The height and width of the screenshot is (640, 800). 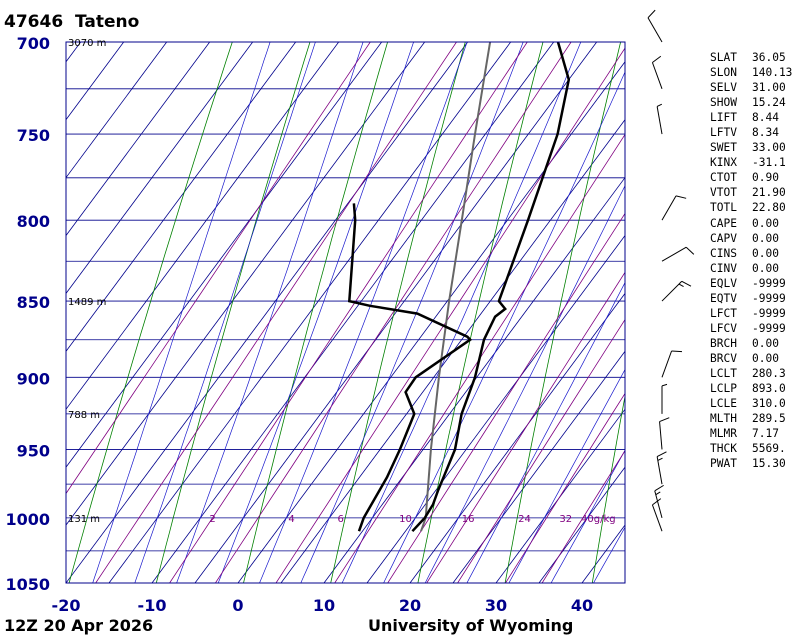 I want to click on index-row: SELV 31.00, so click(x=751, y=87).